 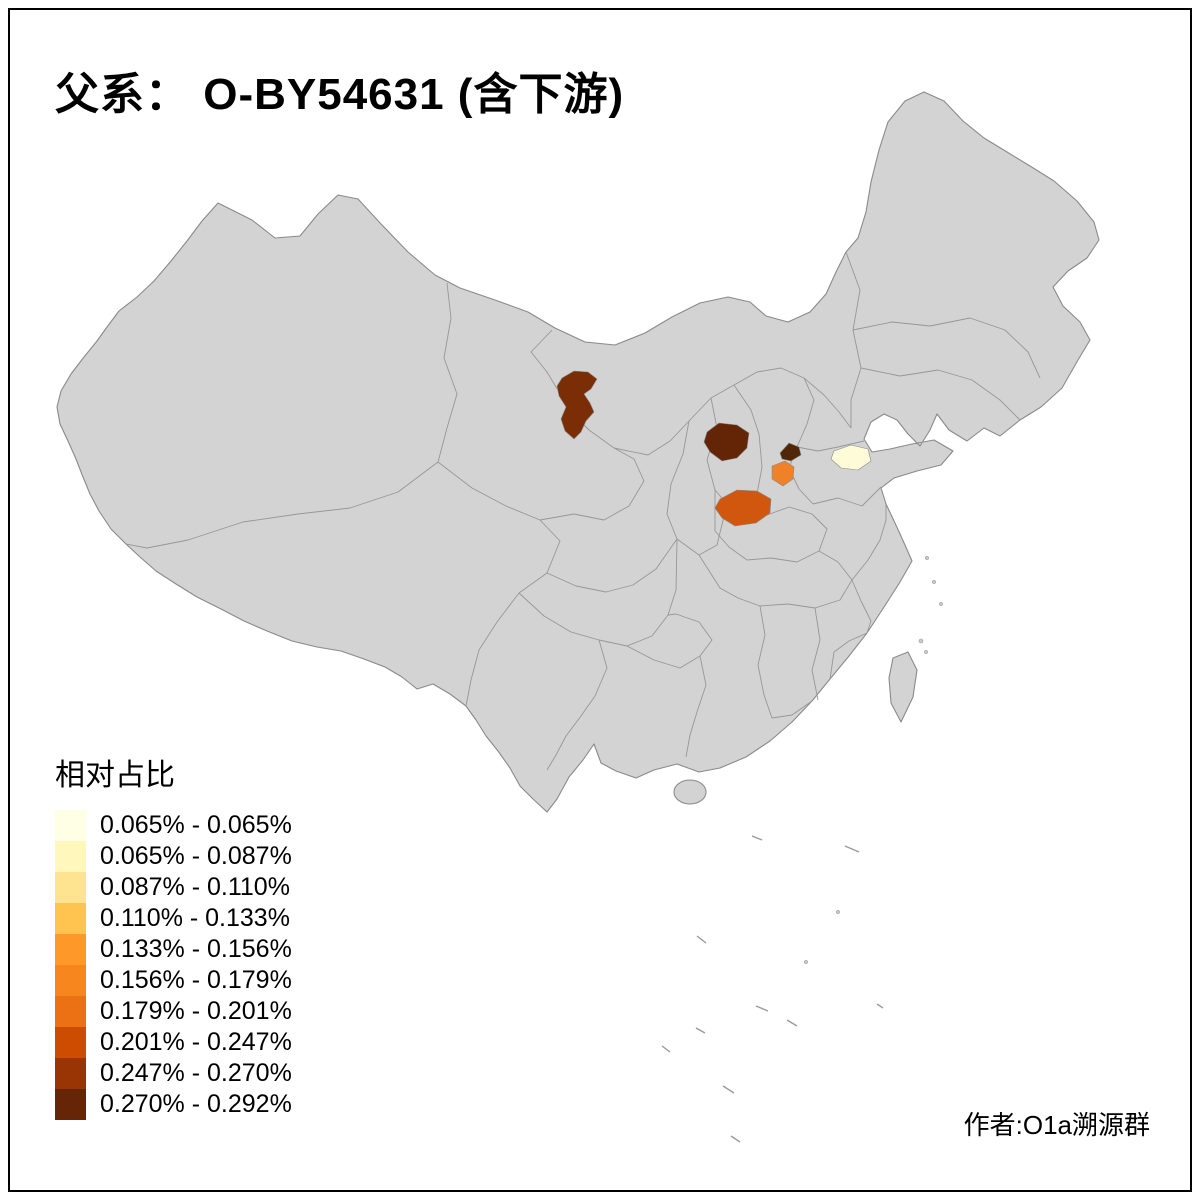 I want to click on choropleth-region-shanxi, so click(x=726, y=442).